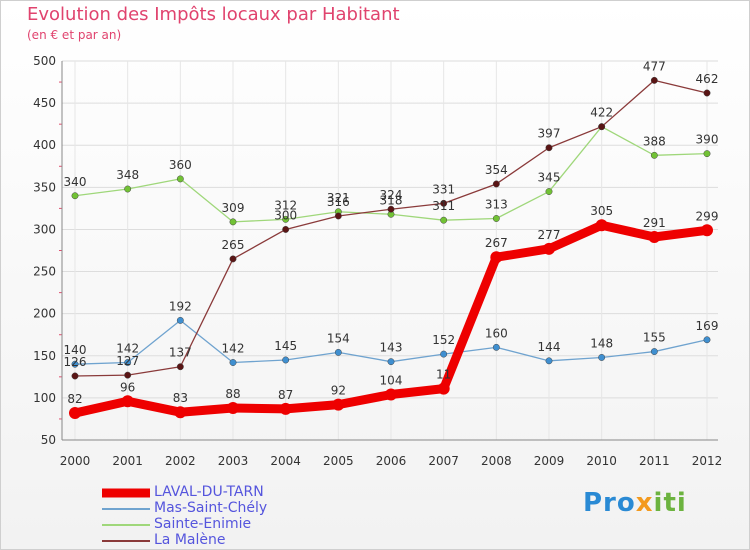 The width and height of the screenshot is (750, 550). What do you see at coordinates (496, 243) in the screenshot?
I see `data-label: 267` at bounding box center [496, 243].